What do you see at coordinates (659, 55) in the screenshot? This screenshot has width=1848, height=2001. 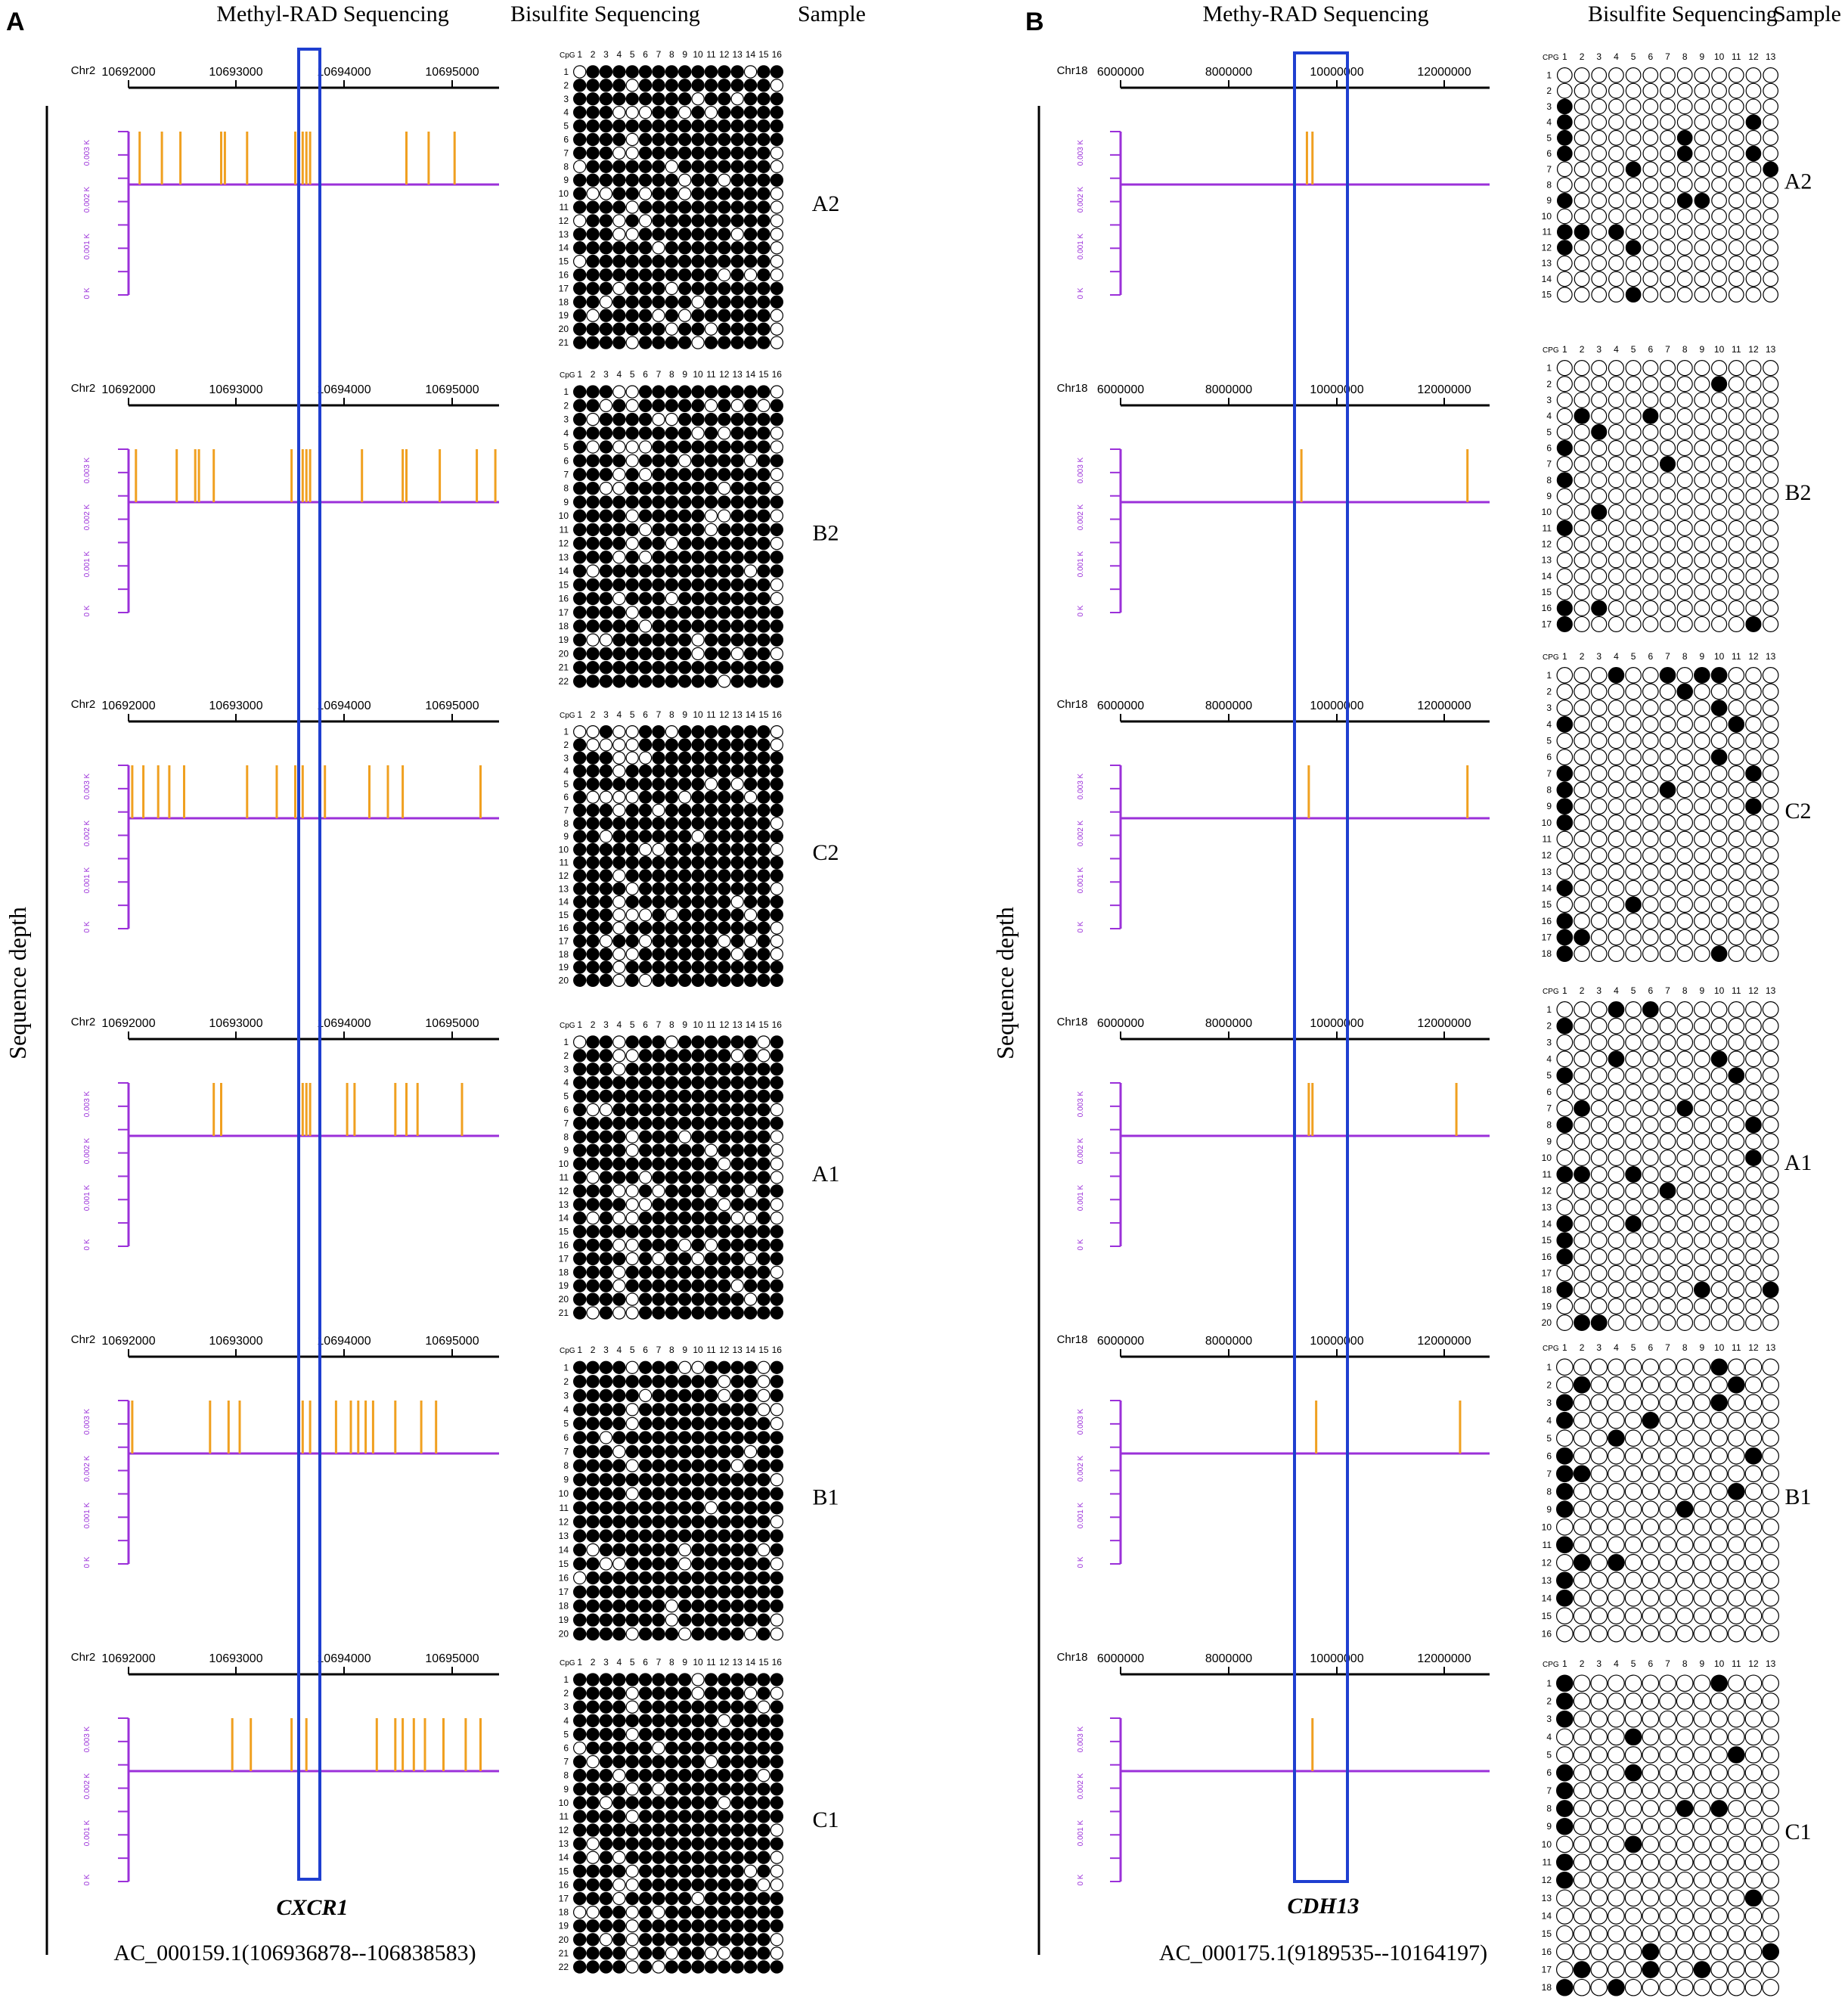 I see `cpg-column-number: 7` at bounding box center [659, 55].